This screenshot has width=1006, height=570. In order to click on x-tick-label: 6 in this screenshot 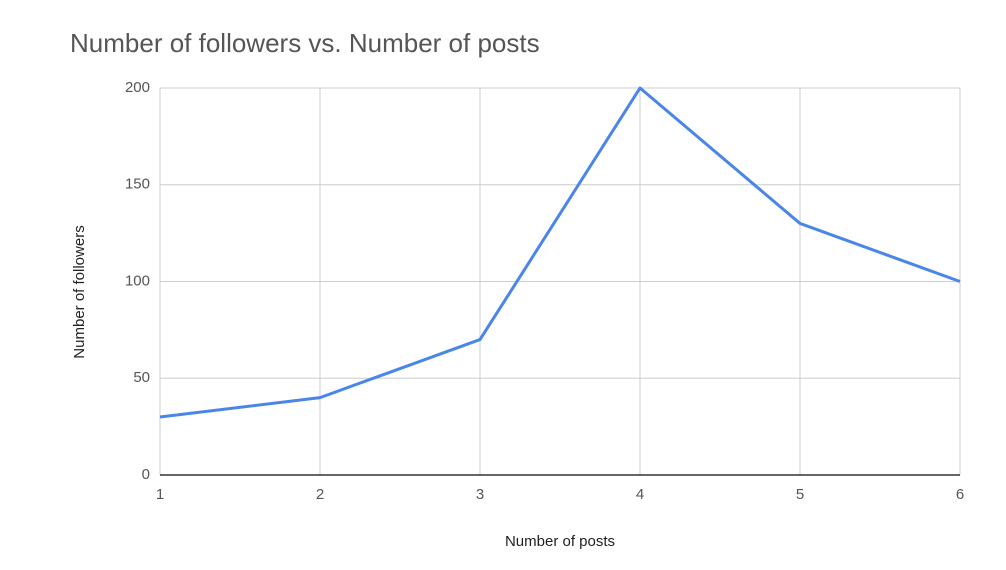, I will do `click(960, 494)`.